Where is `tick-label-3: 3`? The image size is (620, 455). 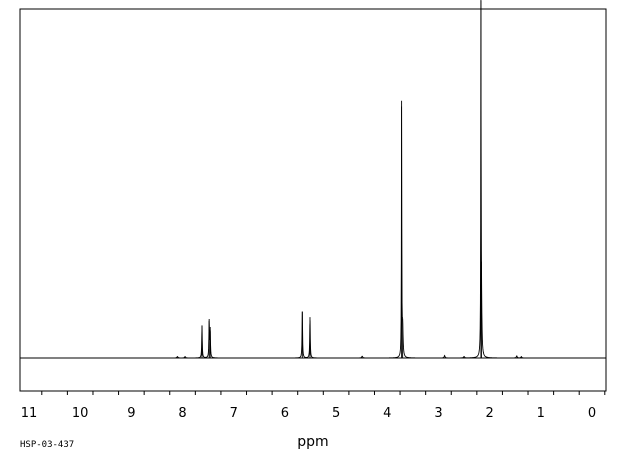 tick-label-3: 3 is located at coordinates (438, 413).